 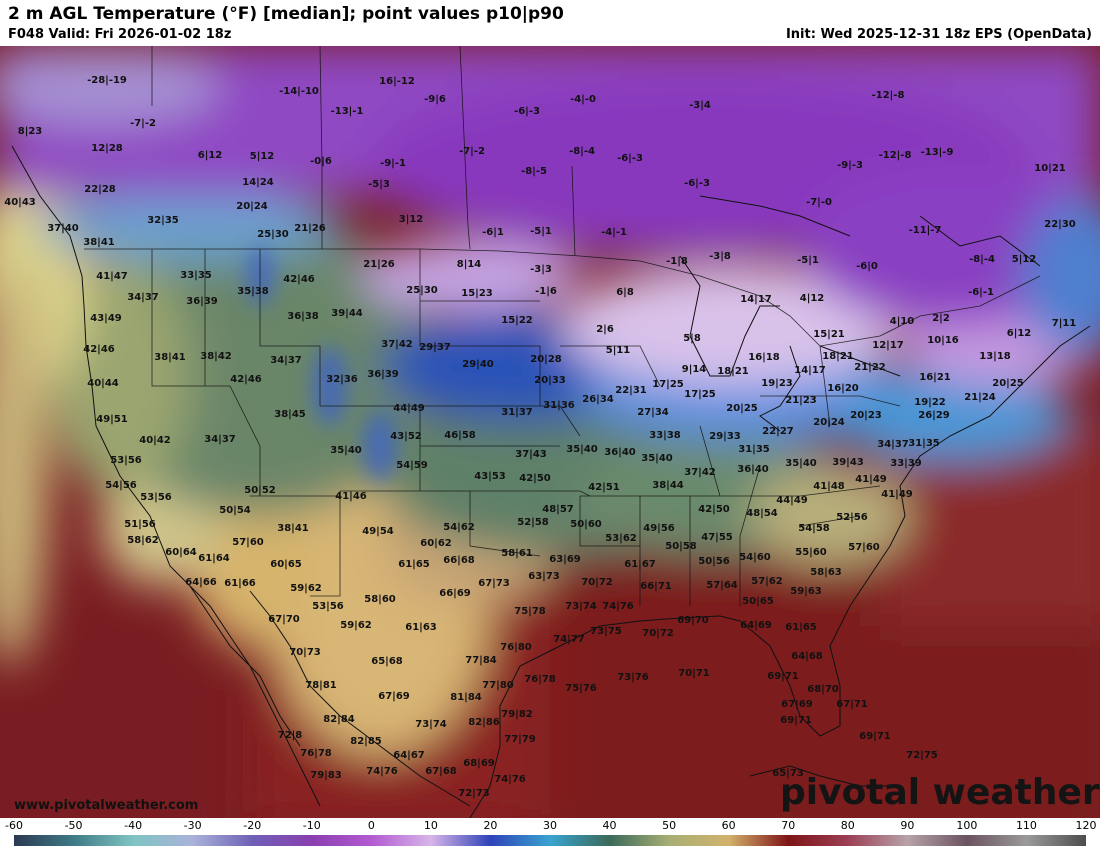 I want to click on point-value: 14|24, so click(x=258, y=182).